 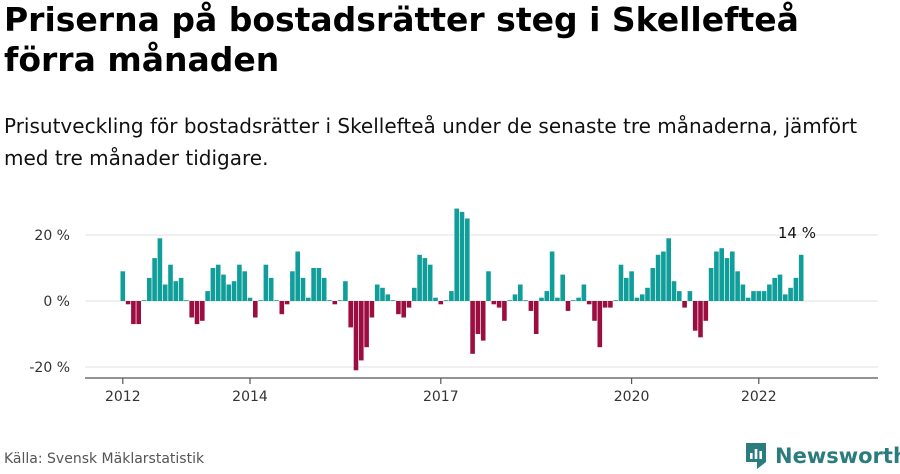 I want to click on x-tick-label: 2012, so click(x=123, y=397).